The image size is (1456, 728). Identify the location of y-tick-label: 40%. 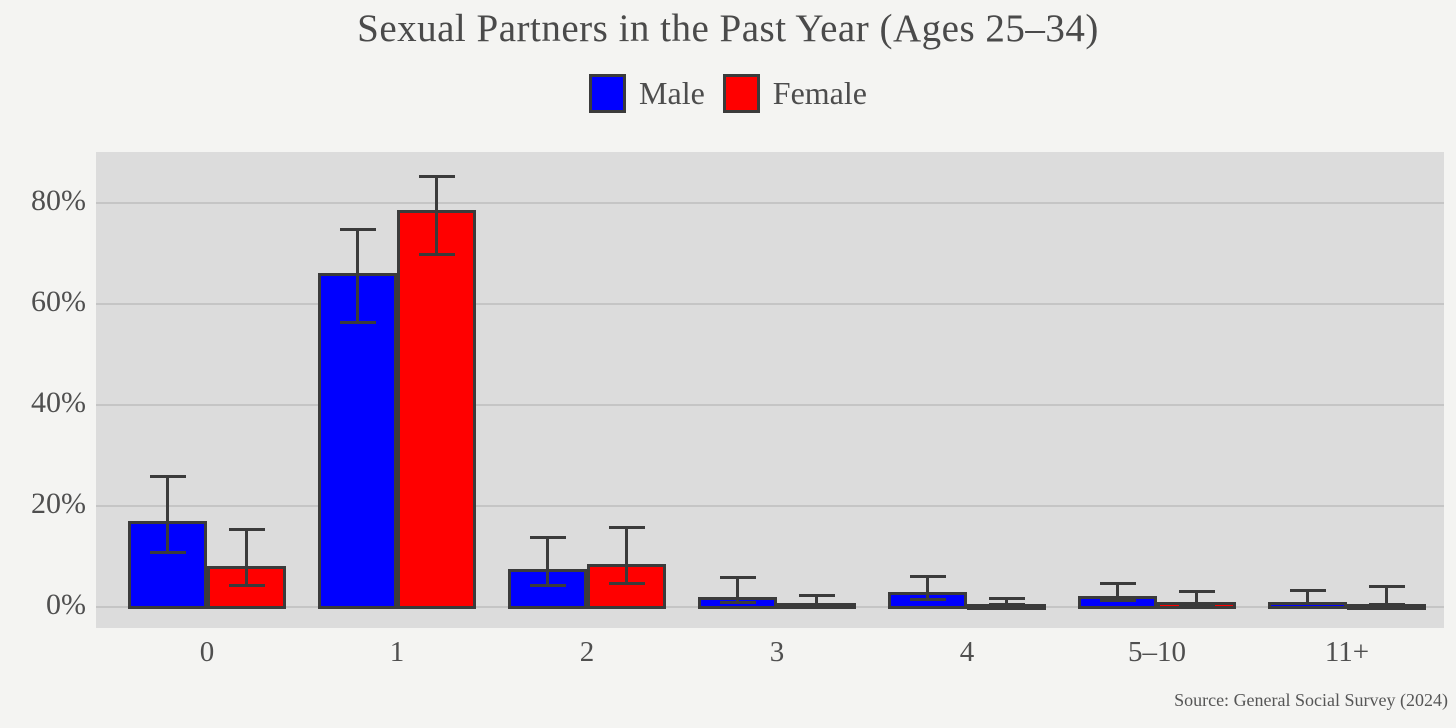
(58, 402).